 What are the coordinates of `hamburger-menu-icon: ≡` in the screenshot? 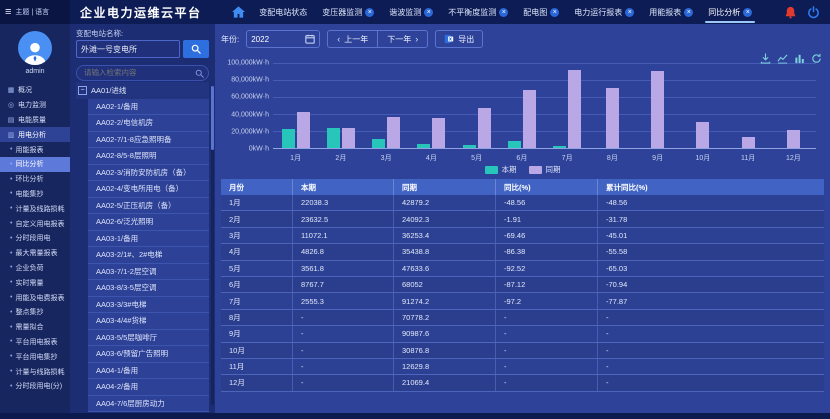 It's located at (8, 11).